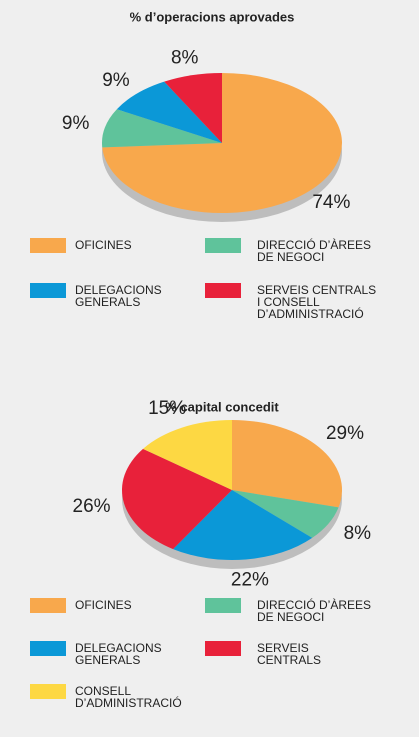 This screenshot has width=419, height=737. Describe the element at coordinates (345, 433) in the screenshot. I see `pie-label: 29%` at that location.